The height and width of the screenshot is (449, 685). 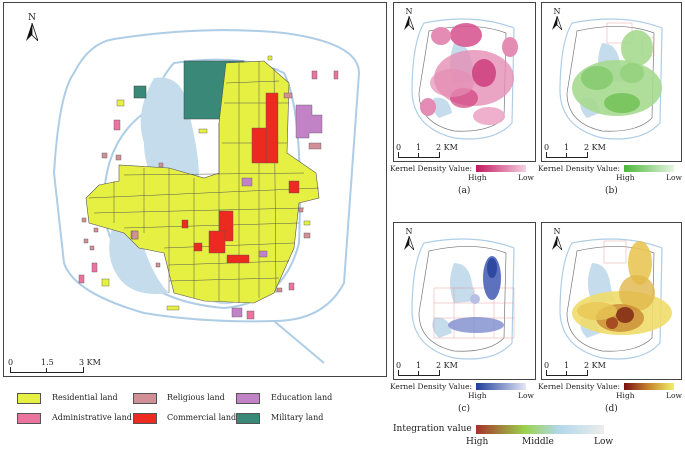 What do you see at coordinates (139, 259) in the screenshot?
I see `southwest-lake` at bounding box center [139, 259].